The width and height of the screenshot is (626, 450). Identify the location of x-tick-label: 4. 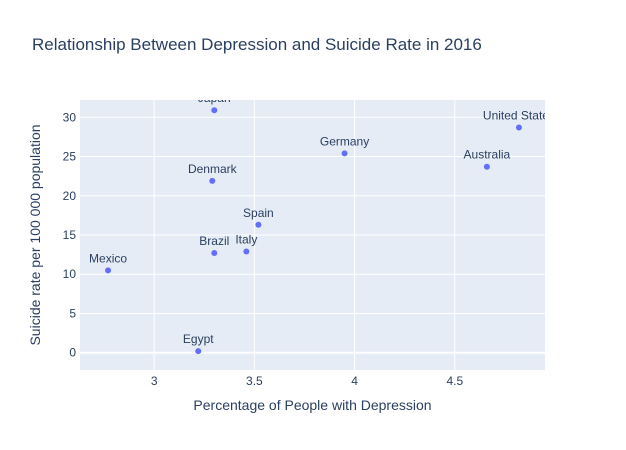
(354, 381).